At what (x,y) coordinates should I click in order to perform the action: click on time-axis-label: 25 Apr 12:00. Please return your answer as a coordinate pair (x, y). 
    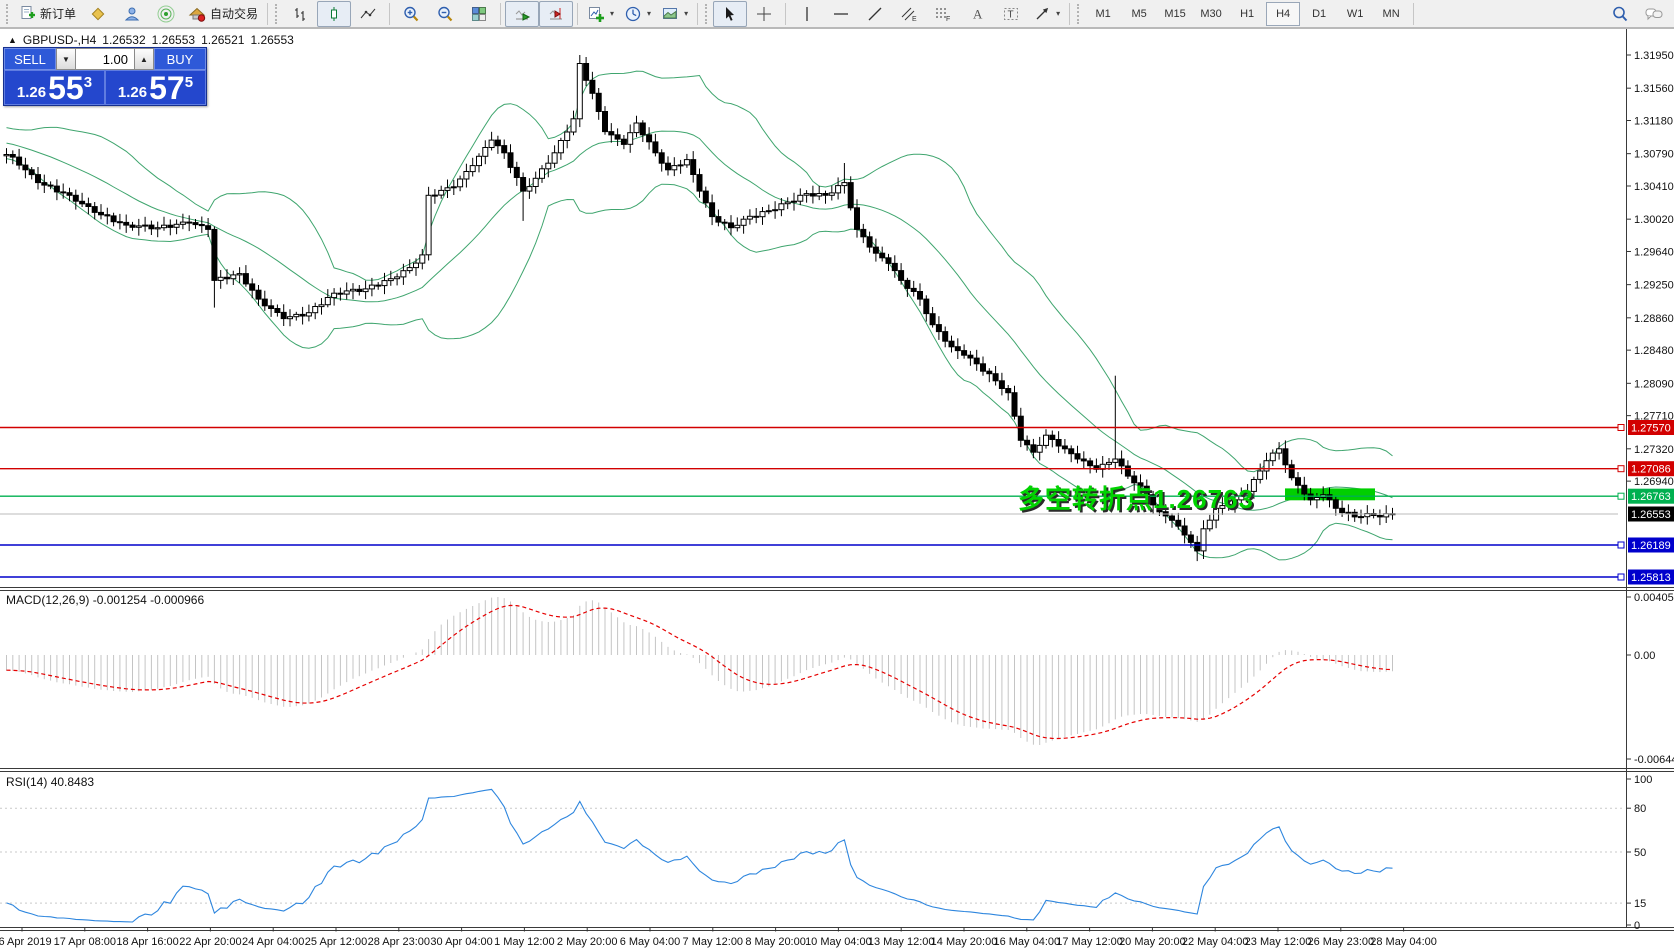
    Looking at the image, I should click on (336, 942).